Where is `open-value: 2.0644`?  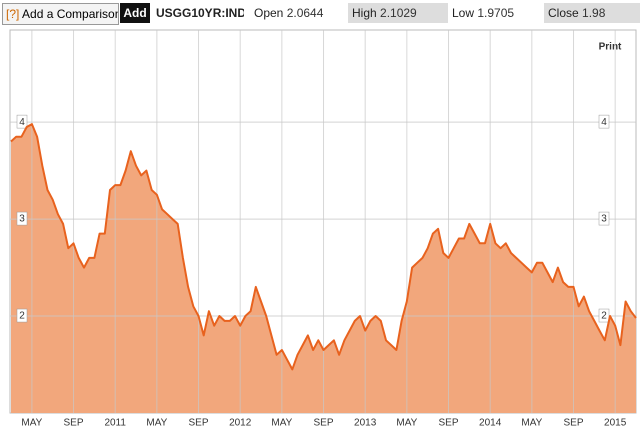
open-value: 2.0644 is located at coordinates (305, 13).